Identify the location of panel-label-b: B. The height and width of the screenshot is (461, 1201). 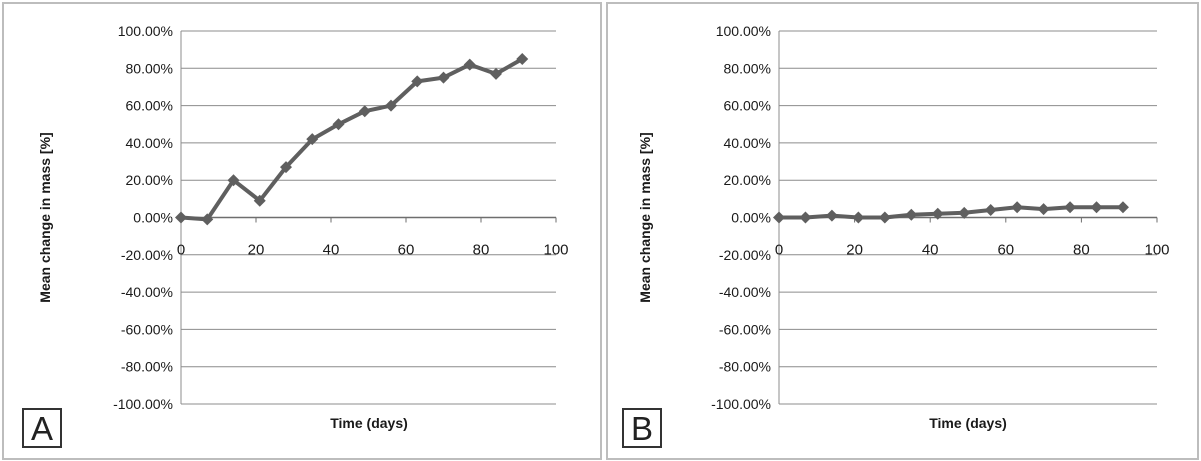
(642, 428).